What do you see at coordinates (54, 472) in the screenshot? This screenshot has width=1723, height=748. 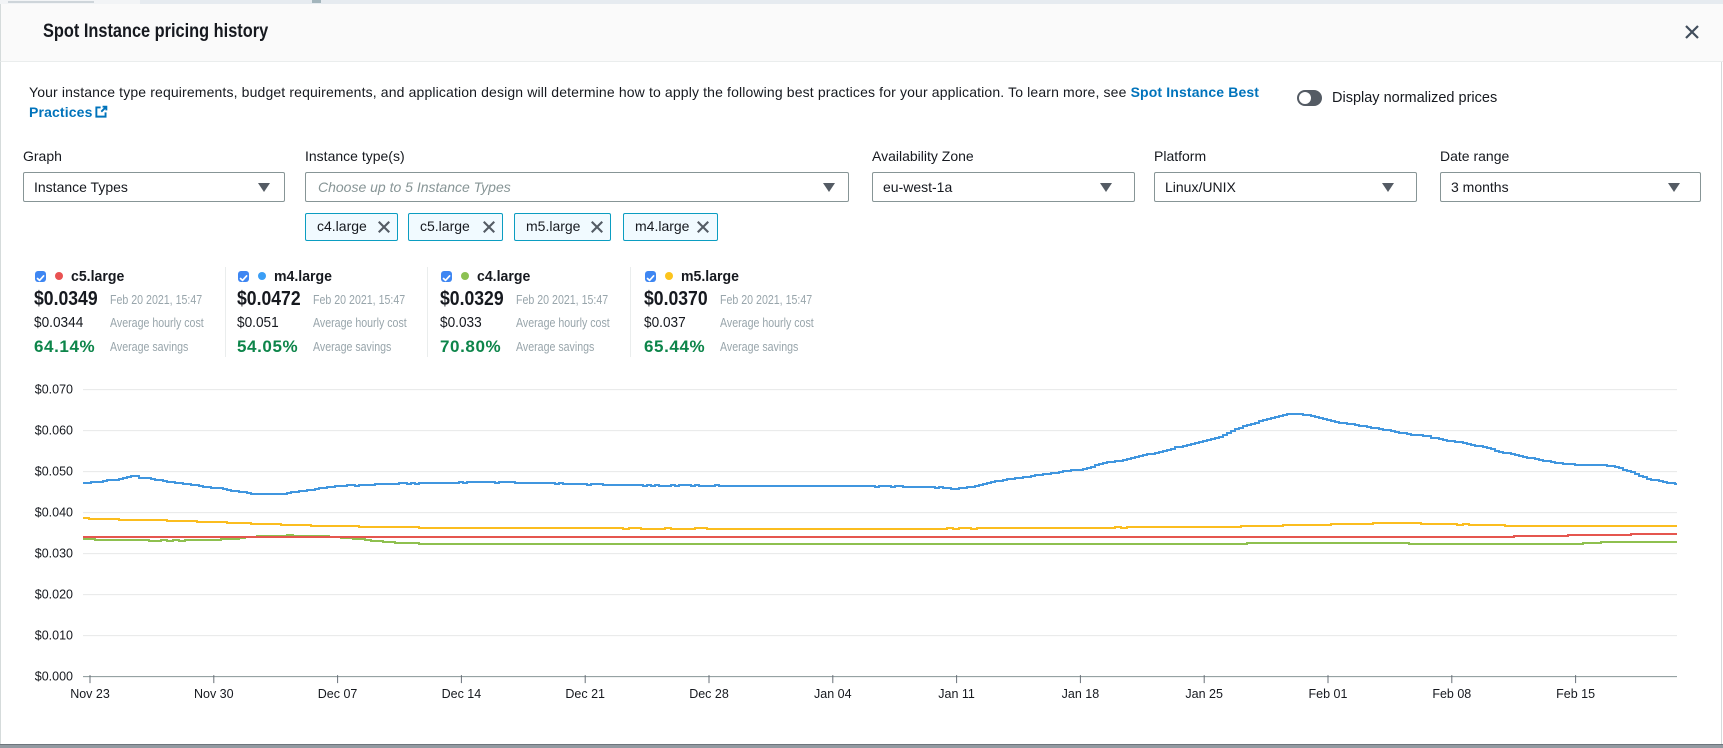 I see `svg-text: $0.050` at bounding box center [54, 472].